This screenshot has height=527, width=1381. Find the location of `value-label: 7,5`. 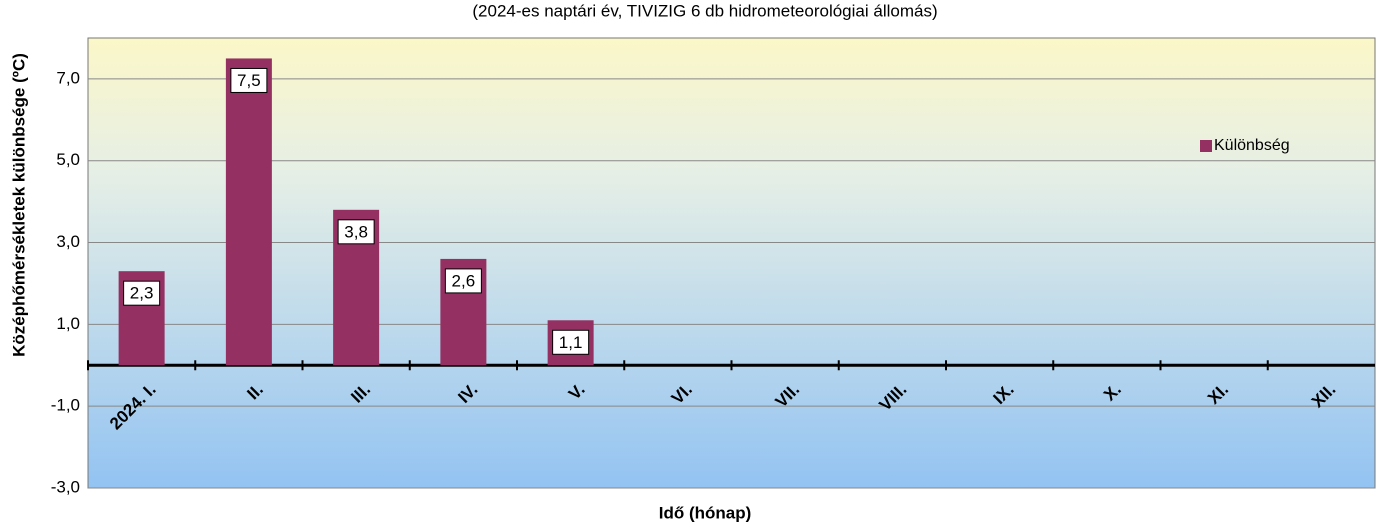

value-label: 7,5 is located at coordinates (249, 80).